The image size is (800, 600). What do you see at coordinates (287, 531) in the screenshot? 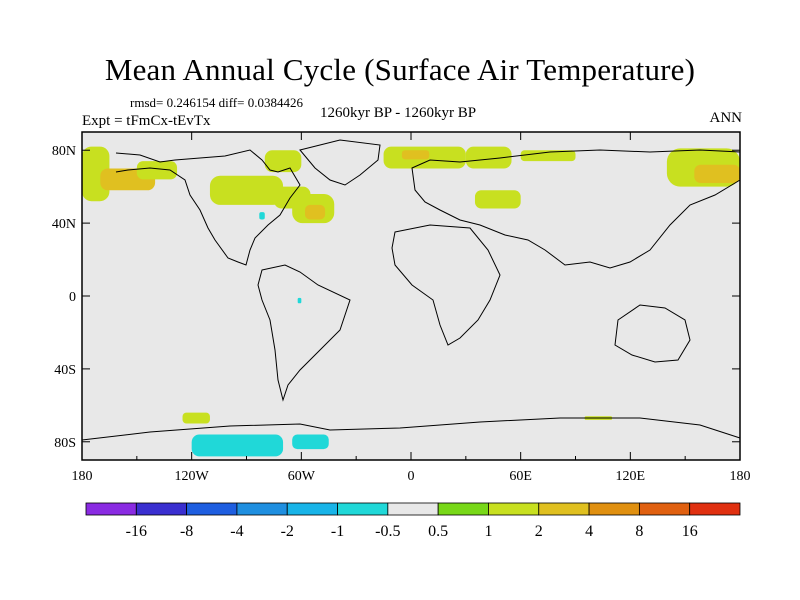
I see `colorbar-label-3: -2` at bounding box center [287, 531].